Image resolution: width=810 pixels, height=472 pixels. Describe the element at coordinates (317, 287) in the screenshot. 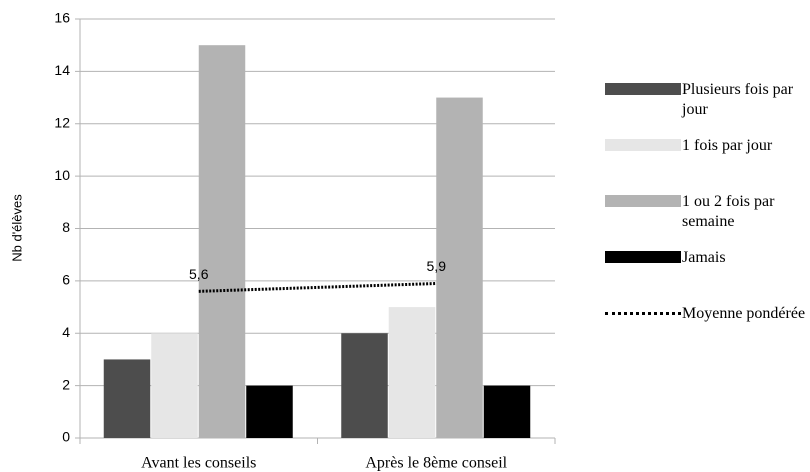

I see `average-line` at that location.